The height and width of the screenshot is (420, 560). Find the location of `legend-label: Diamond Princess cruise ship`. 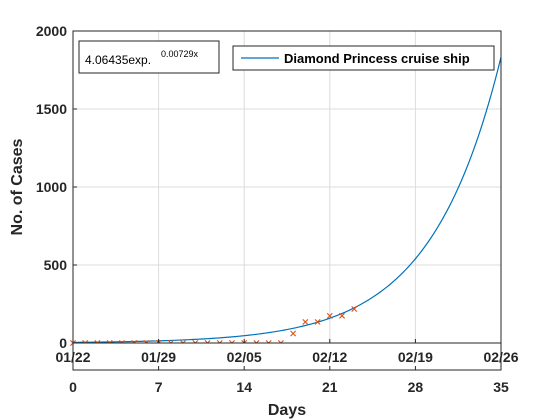

legend-label: Diamond Princess cruise ship is located at coordinates (377, 58).